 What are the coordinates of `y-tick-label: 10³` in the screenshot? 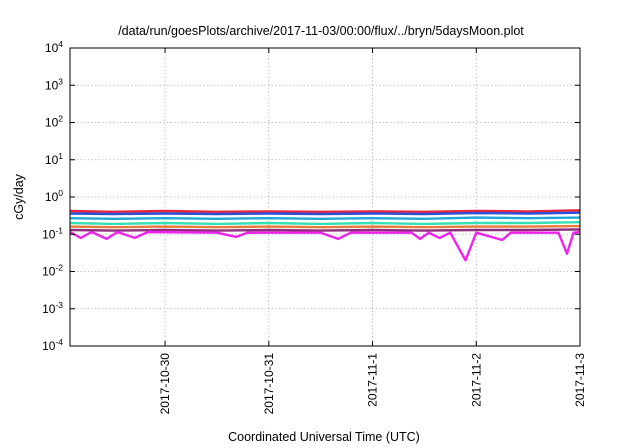 It's located at (54, 84).